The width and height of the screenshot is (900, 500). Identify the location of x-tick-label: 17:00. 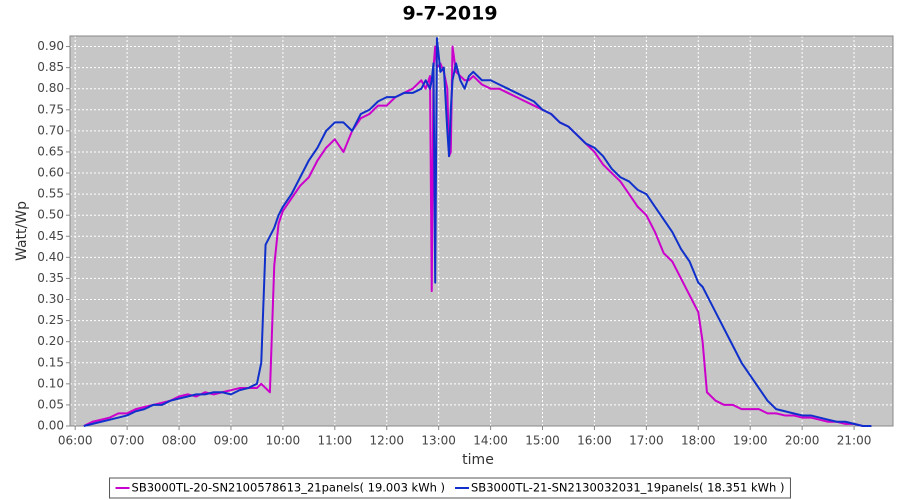
(646, 441).